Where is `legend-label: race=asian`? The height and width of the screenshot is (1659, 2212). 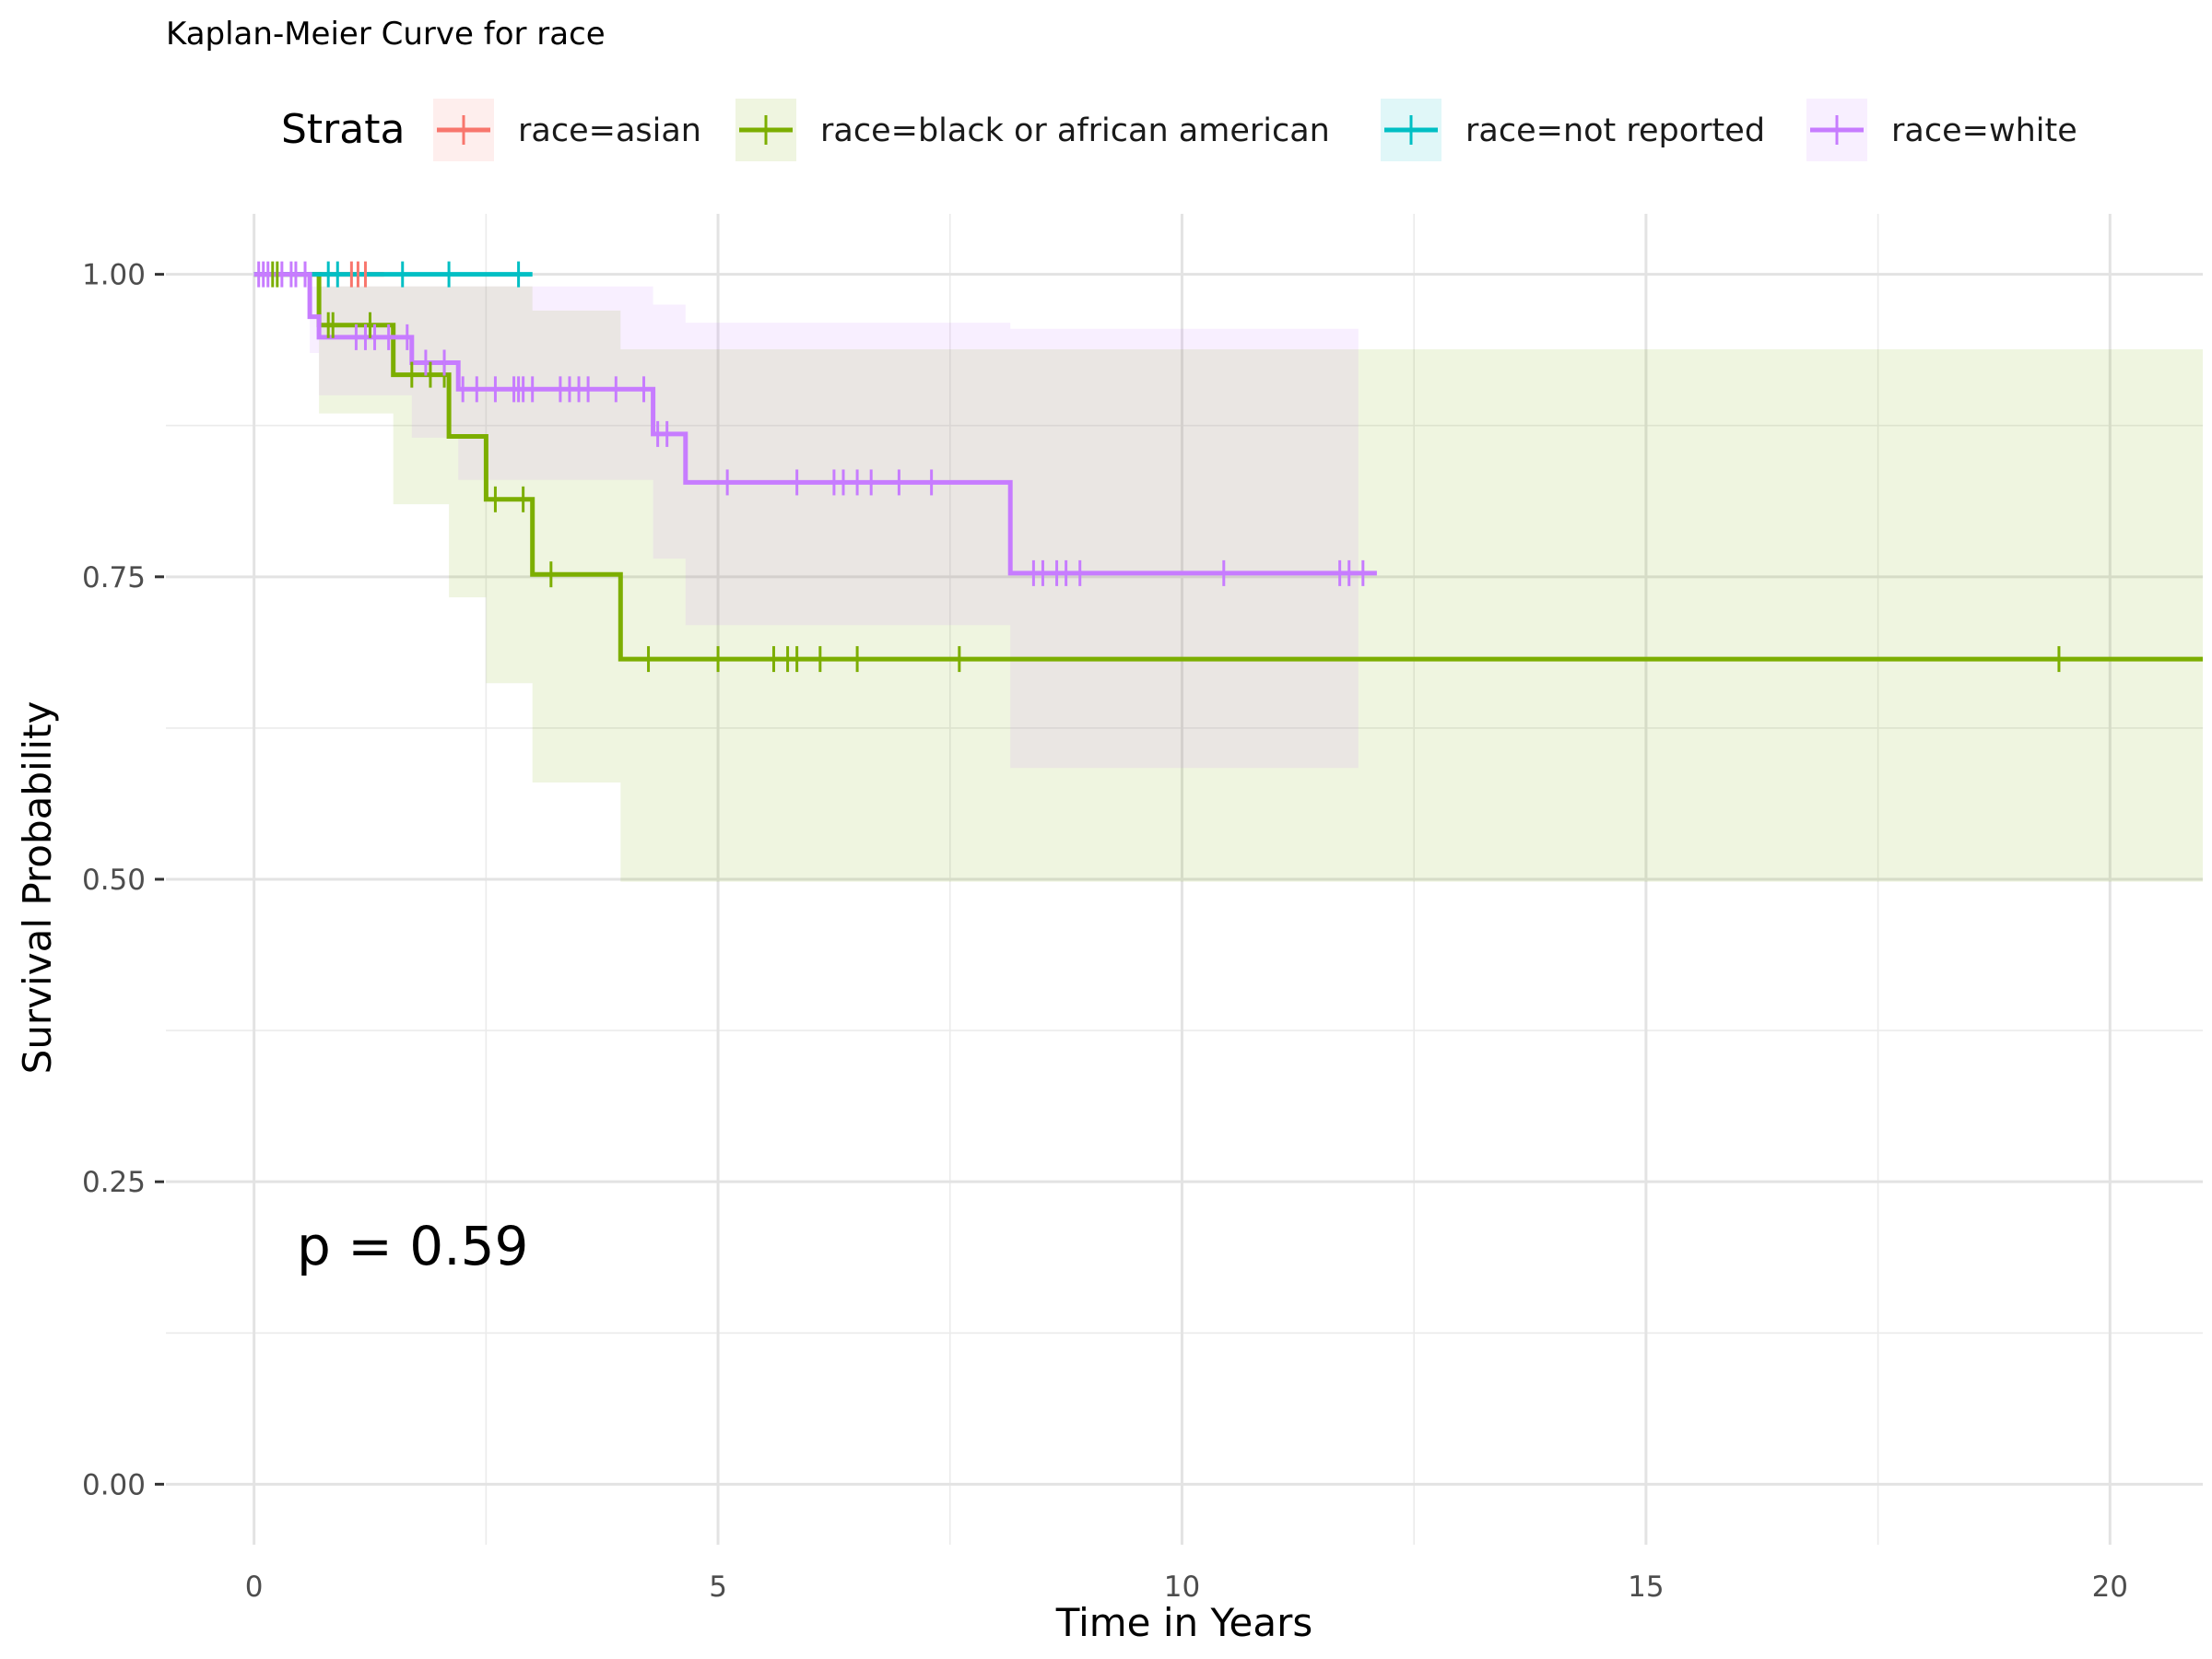
legend-label: race=asian is located at coordinates (609, 130).